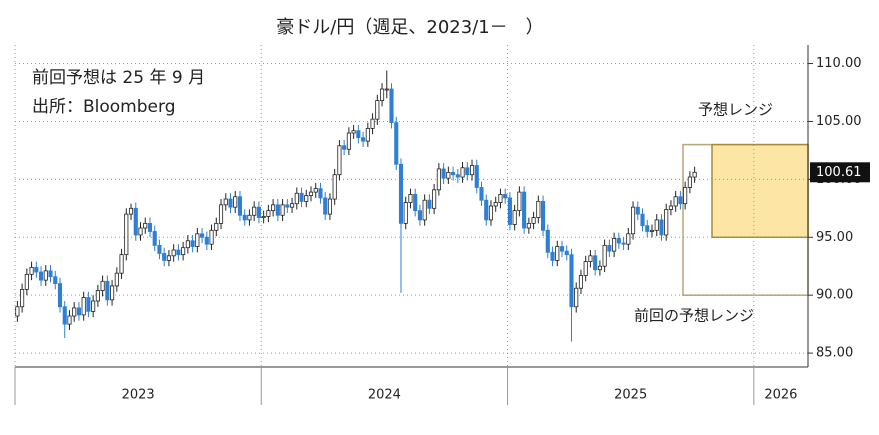 Image resolution: width=879 pixels, height=435 pixels. What do you see at coordinates (839, 172) in the screenshot?
I see `last-value-label: 100.61` at bounding box center [839, 172].